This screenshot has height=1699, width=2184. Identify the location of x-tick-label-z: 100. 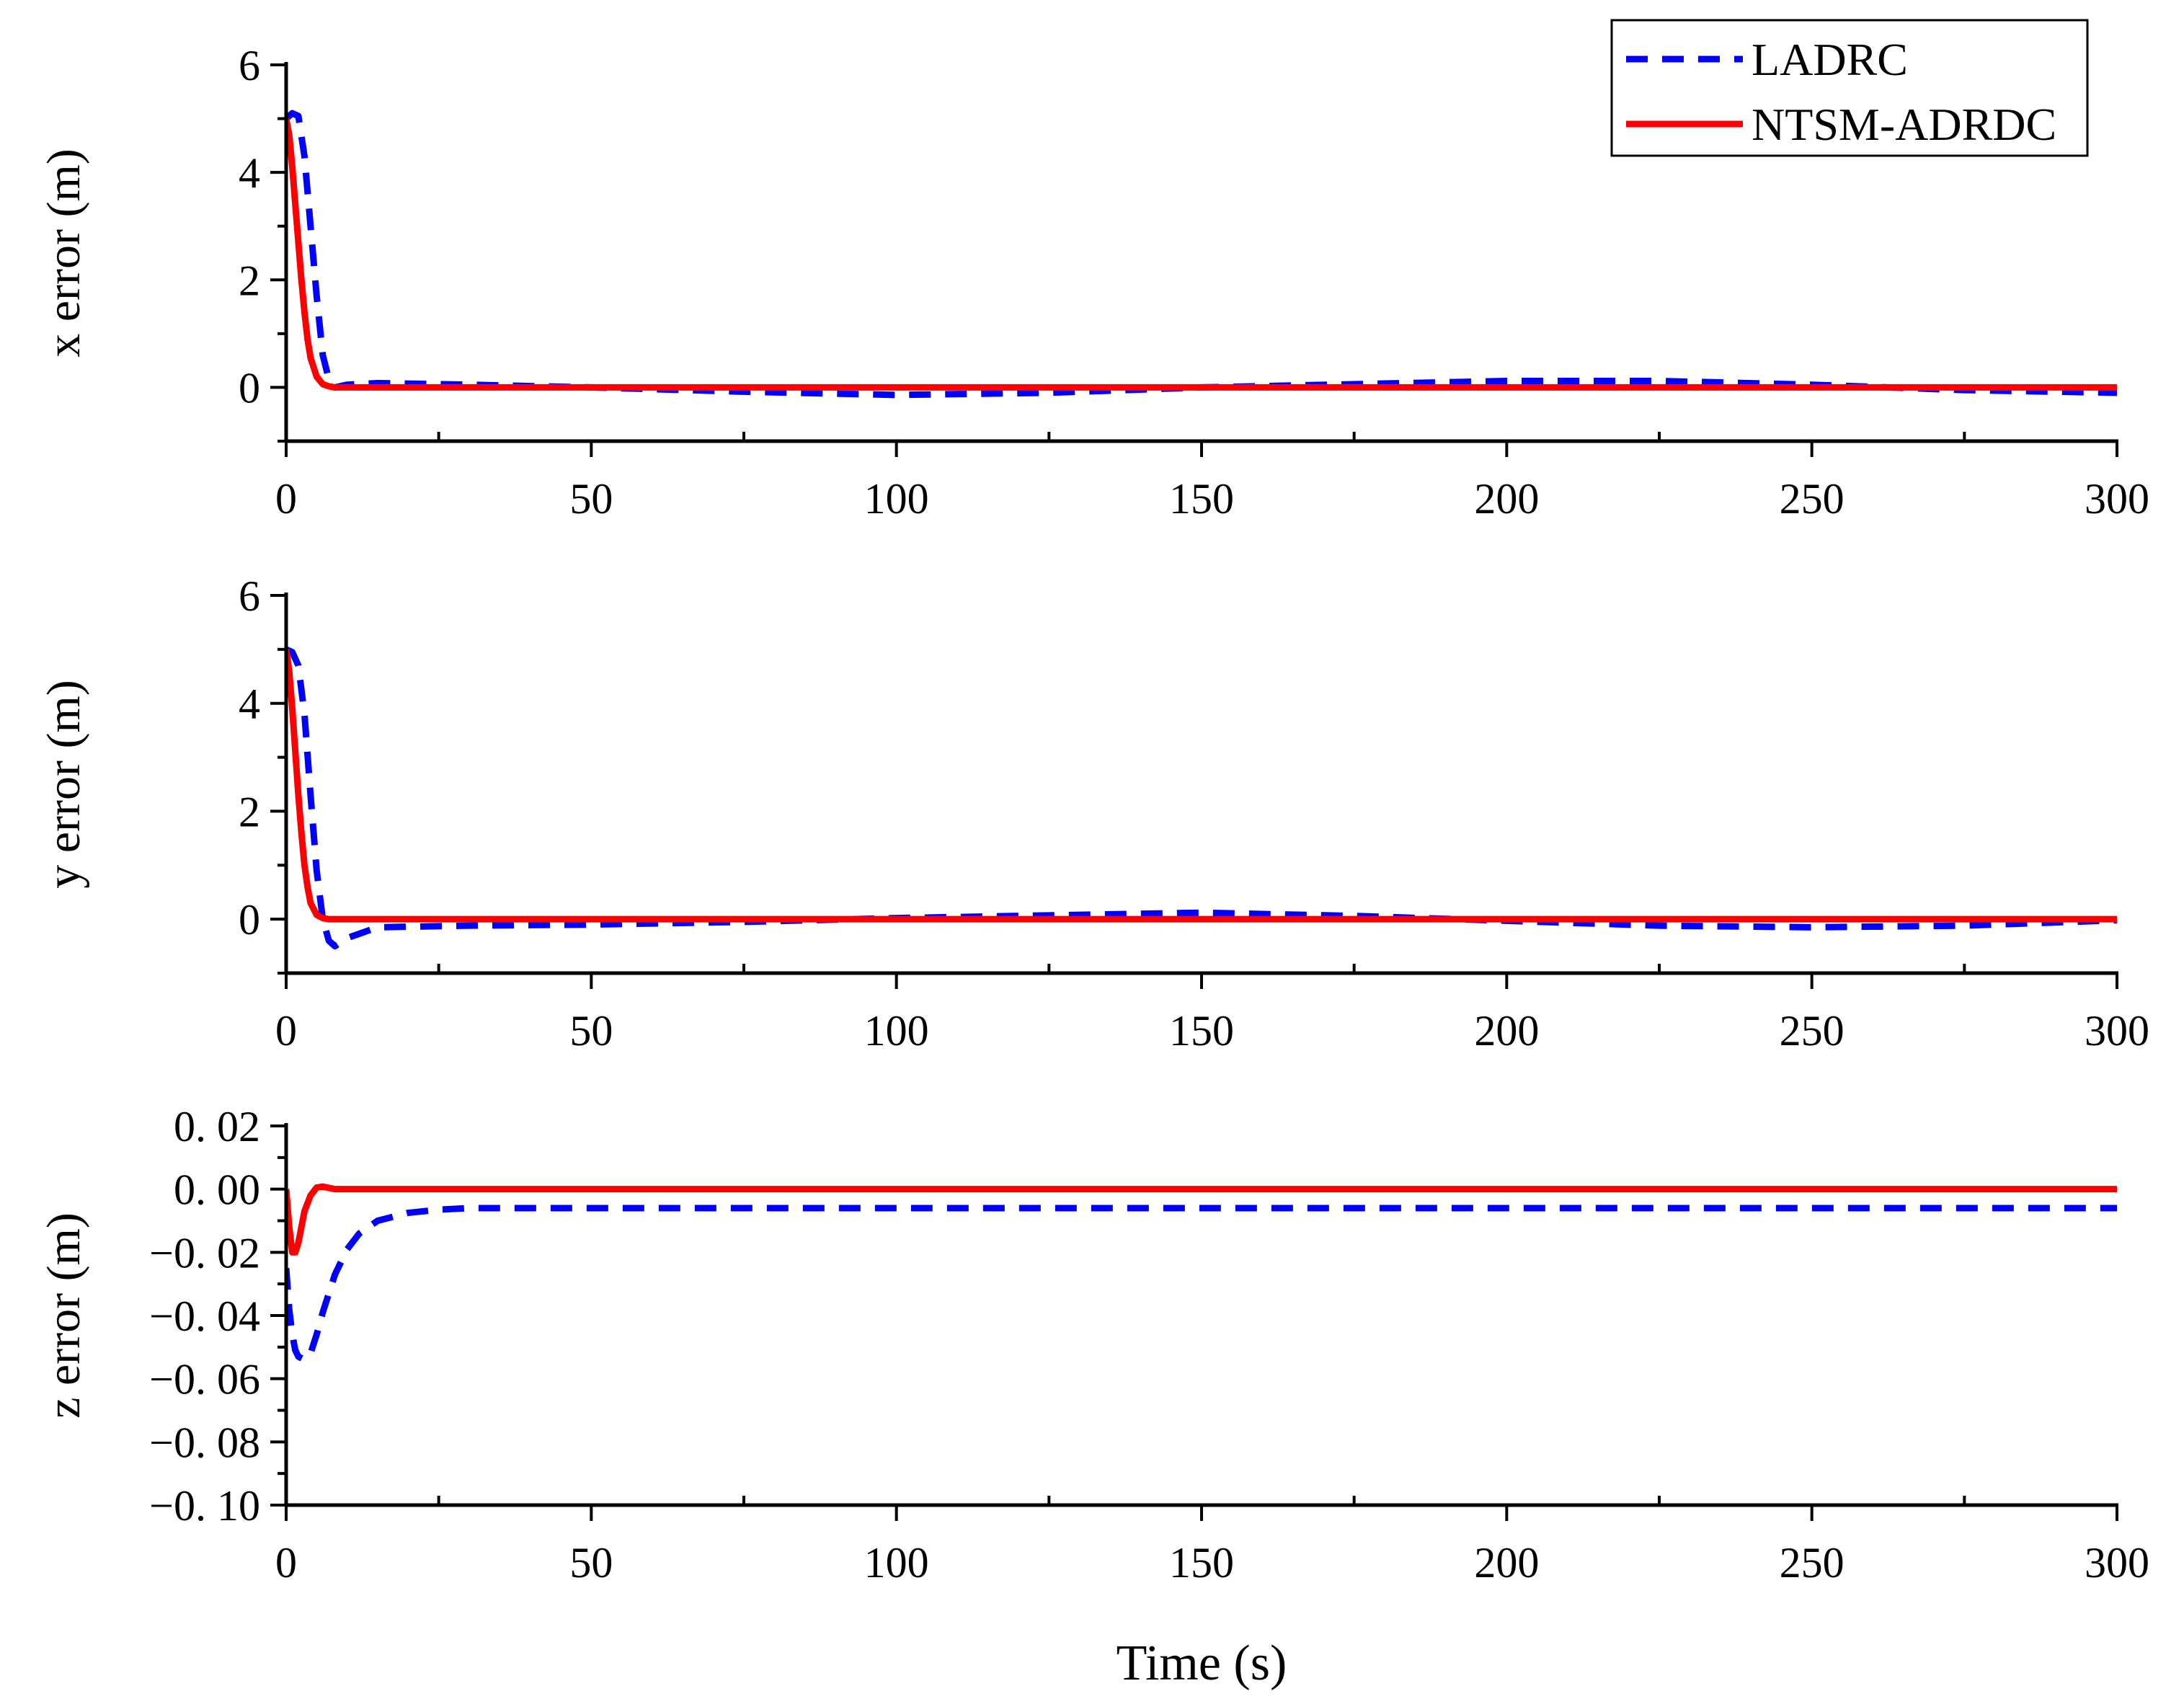
(896, 1563).